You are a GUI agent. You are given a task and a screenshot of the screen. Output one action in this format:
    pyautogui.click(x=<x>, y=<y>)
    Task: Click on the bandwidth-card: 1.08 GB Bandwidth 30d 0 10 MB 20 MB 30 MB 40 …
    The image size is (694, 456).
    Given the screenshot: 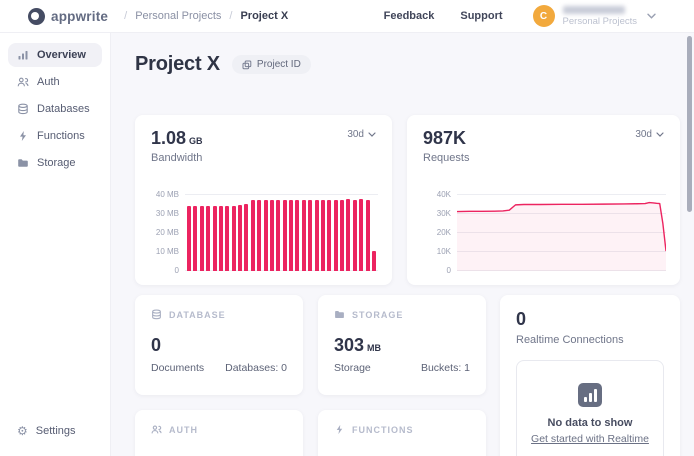 What is the action you would take?
    pyautogui.click(x=263, y=200)
    